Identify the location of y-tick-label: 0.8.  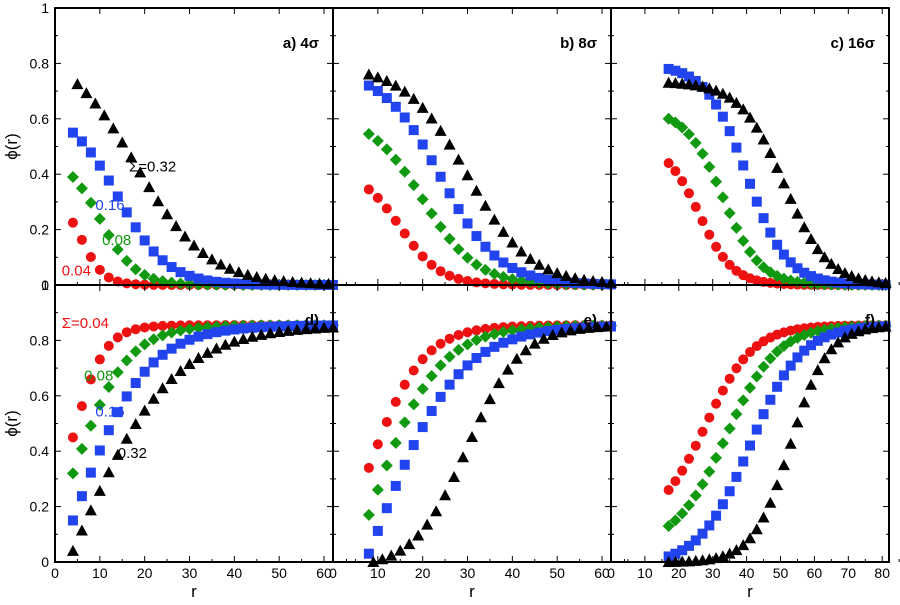
(40, 63).